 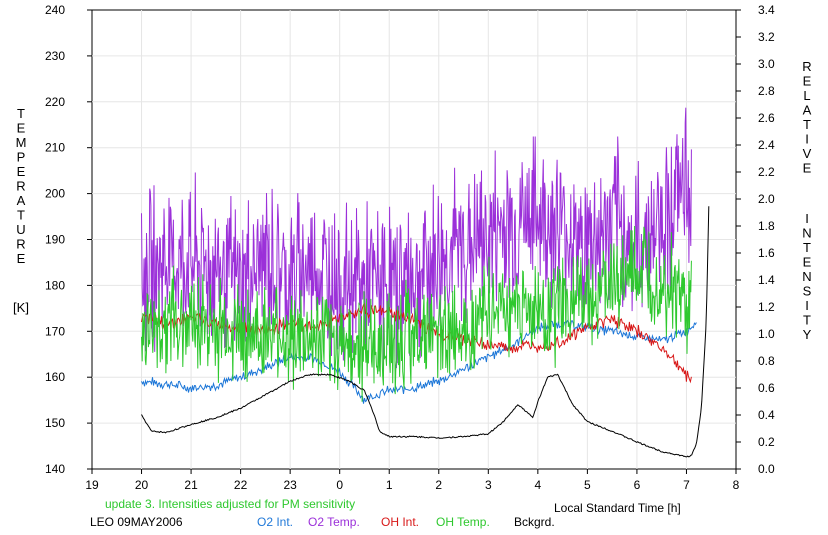 What do you see at coordinates (807, 334) in the screenshot?
I see `right-label-letter: Y` at bounding box center [807, 334].